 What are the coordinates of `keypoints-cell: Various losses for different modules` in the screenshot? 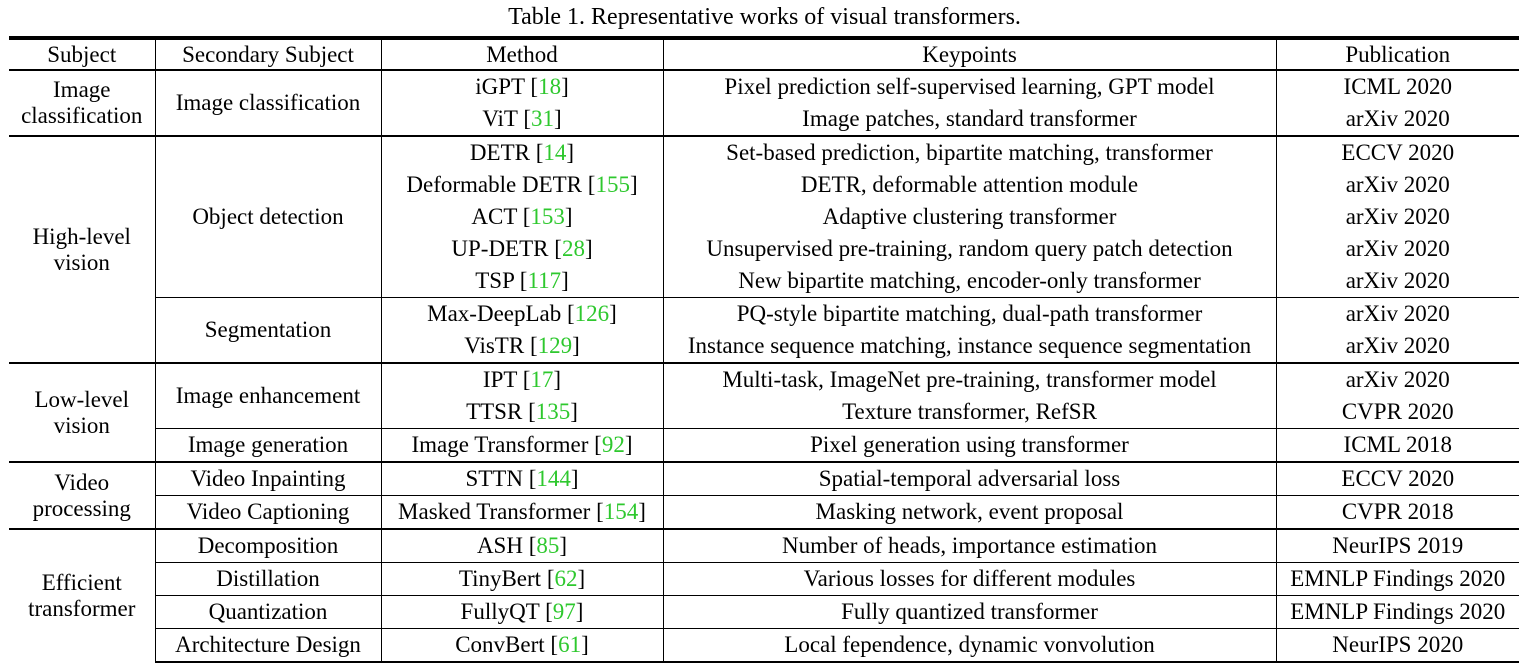 It's located at (969, 579).